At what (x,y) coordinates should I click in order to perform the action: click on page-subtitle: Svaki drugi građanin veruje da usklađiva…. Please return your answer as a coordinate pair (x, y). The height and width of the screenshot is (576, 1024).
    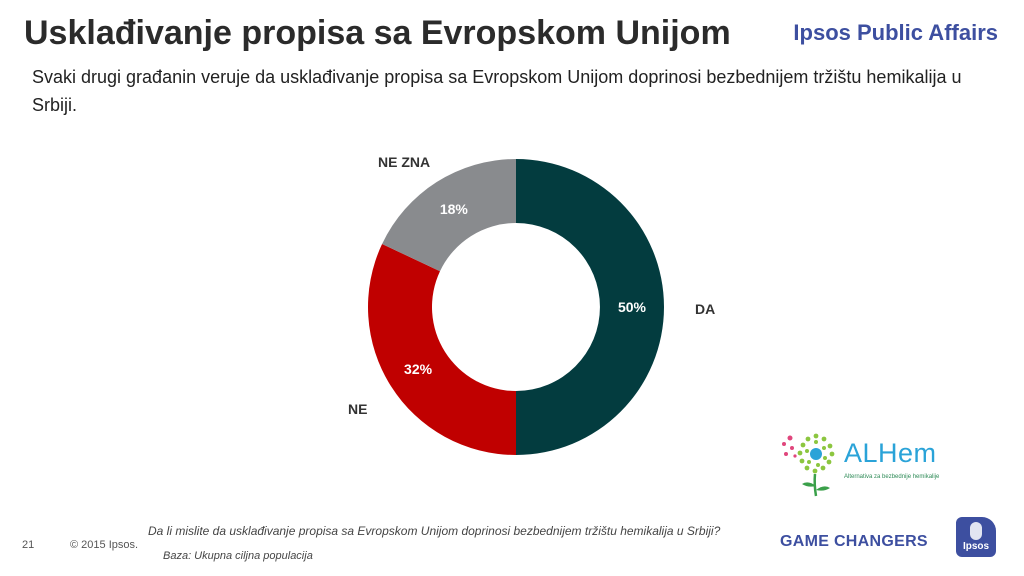
    Looking at the image, I should click on (497, 91).